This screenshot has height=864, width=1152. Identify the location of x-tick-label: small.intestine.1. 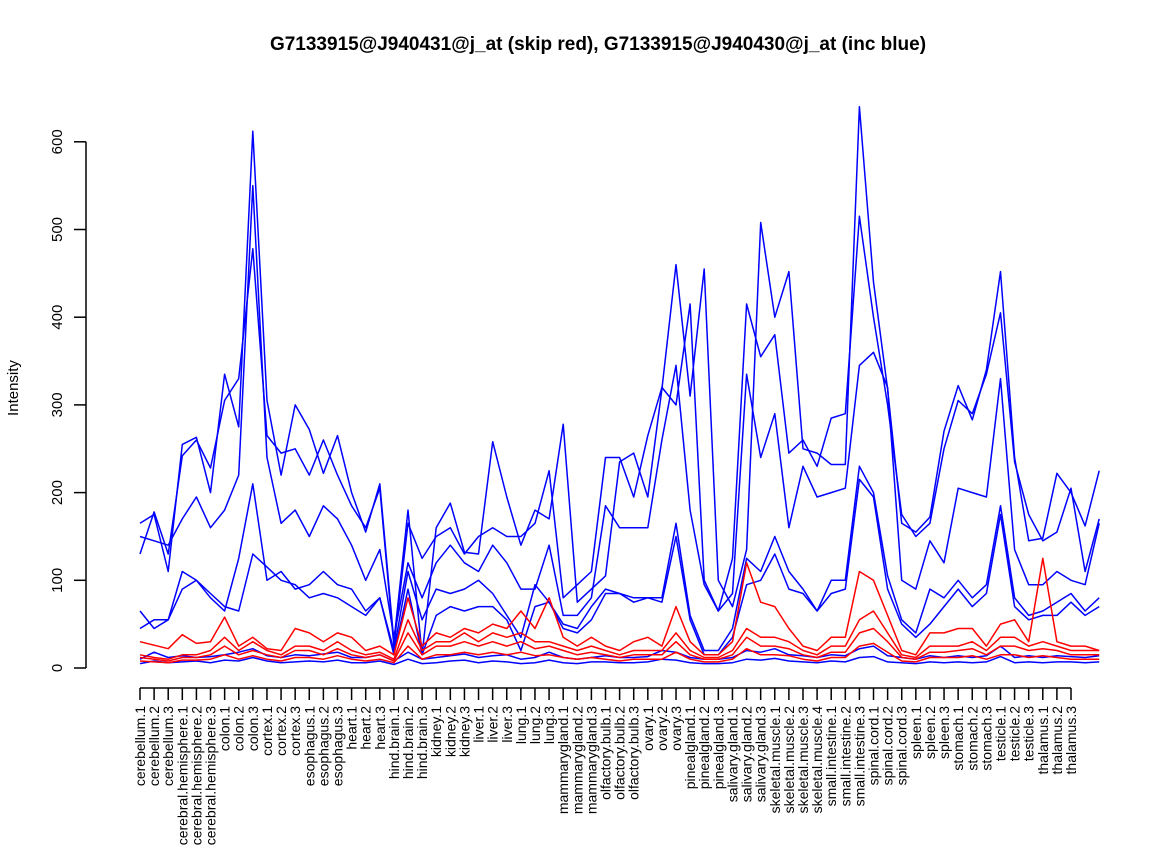
(831, 756).